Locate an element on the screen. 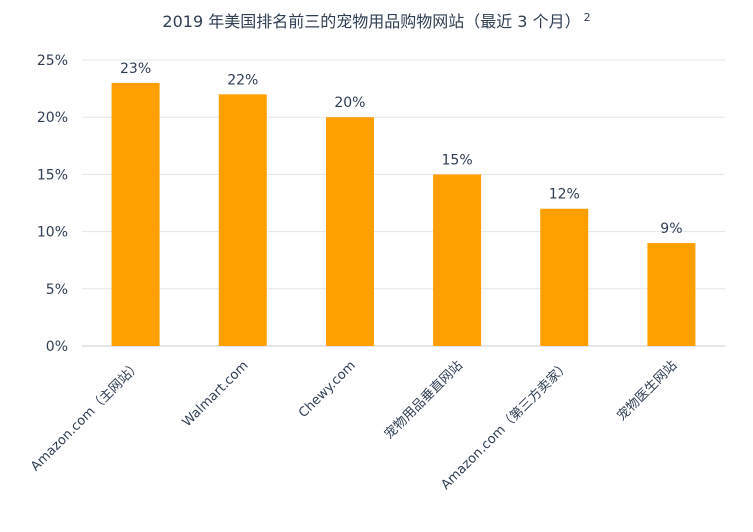 This screenshot has width=753, height=532. y-tick-label: 20% is located at coordinates (52, 118).